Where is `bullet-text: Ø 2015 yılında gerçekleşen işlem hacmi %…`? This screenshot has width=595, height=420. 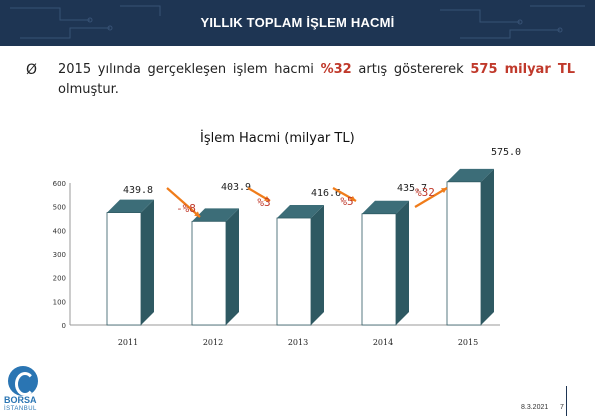 bullet-text: Ø 2015 yılında gerçekleşen işlem hacmi %… is located at coordinates (300, 80).